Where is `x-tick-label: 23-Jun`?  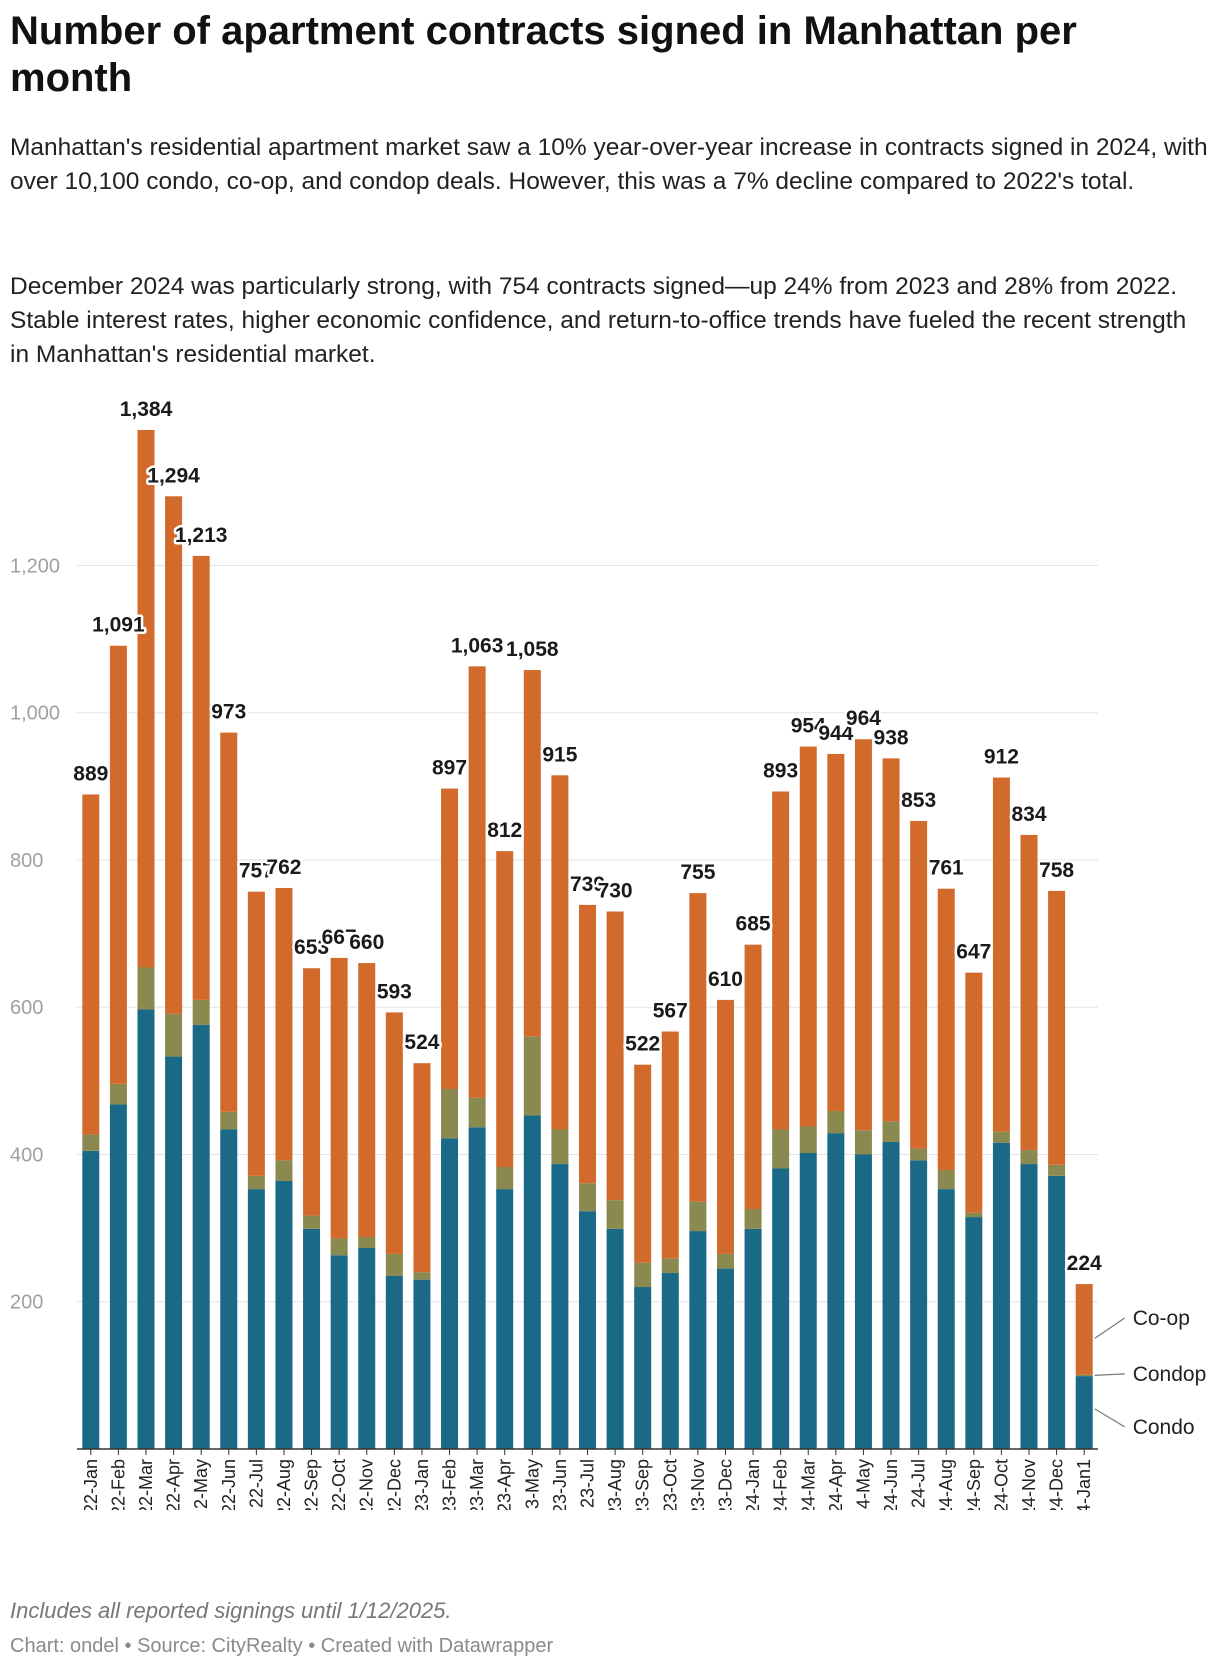 x-tick-label: 23-Jun is located at coordinates (560, 1484).